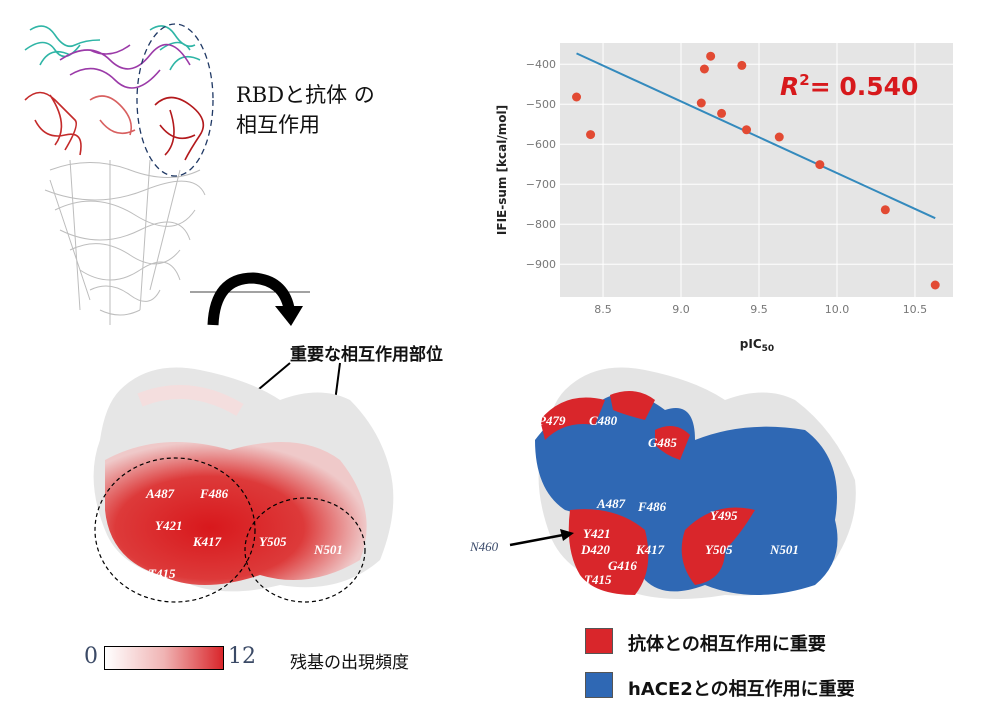  Describe the element at coordinates (837, 309) in the screenshot. I see `x-tick-label: 10.0` at that location.